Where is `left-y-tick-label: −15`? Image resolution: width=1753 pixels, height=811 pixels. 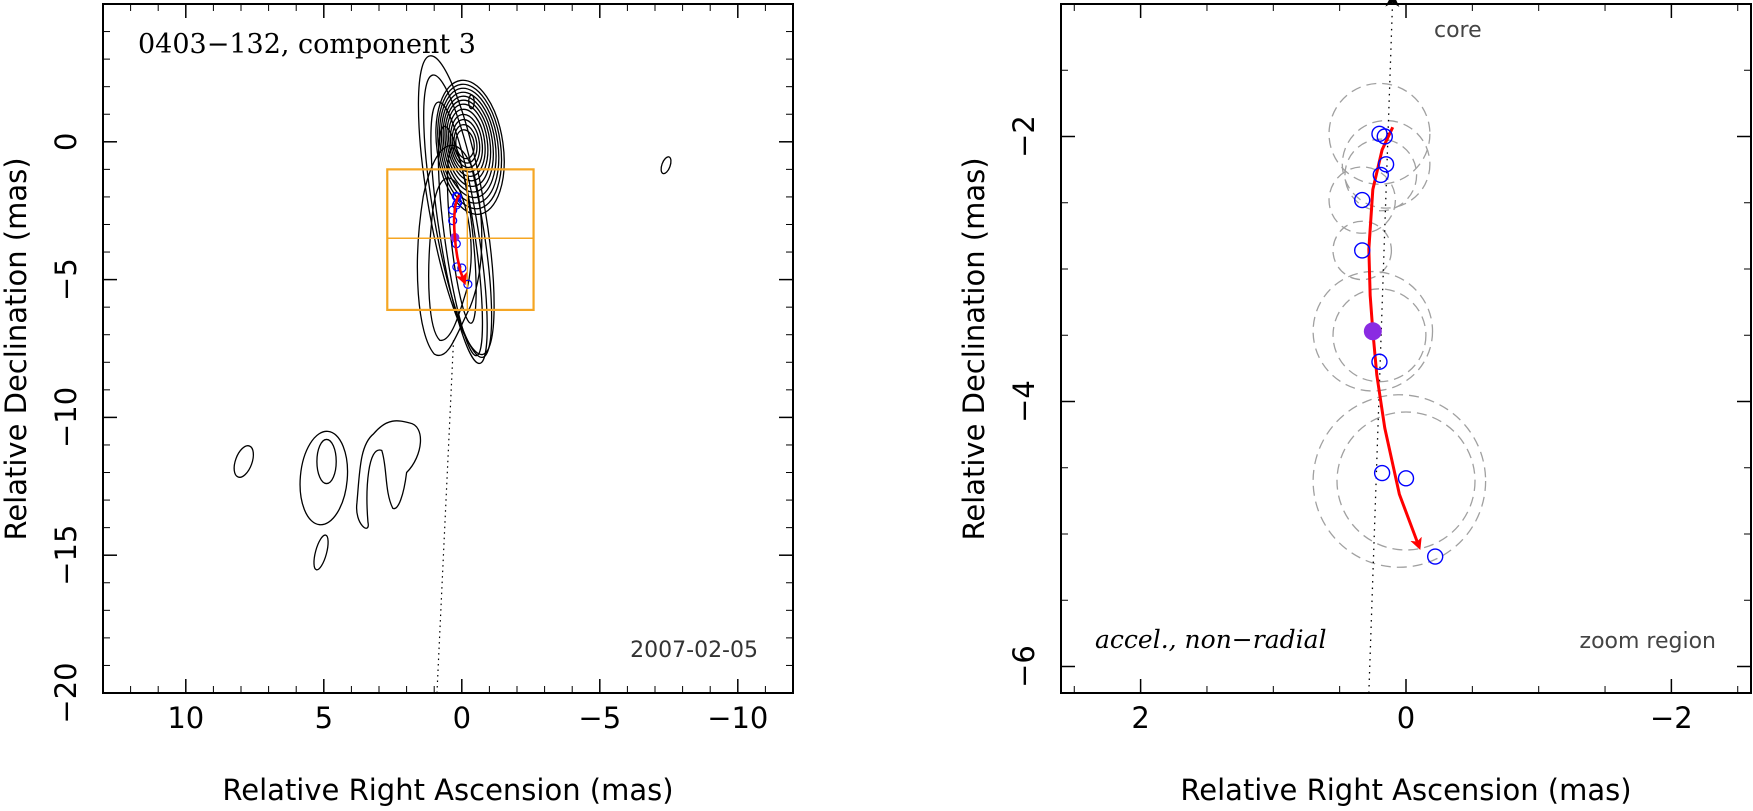 left-y-tick-label: −15 is located at coordinates (66, 555).